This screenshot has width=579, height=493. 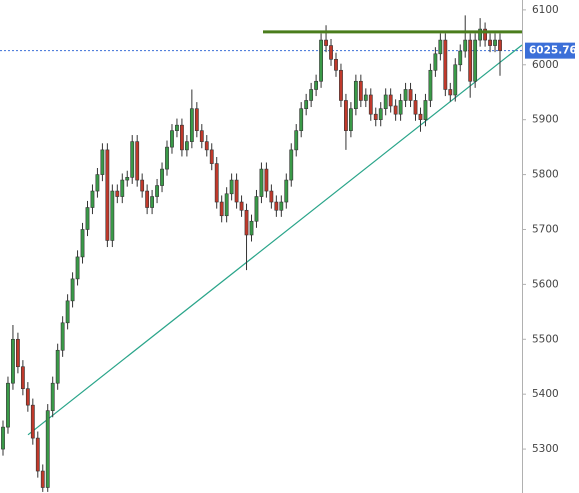 I want to click on y-tick-label: 5800, so click(x=545, y=175).